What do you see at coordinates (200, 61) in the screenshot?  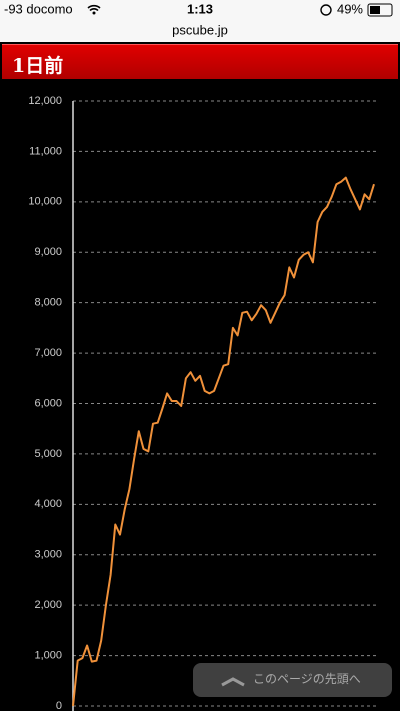 I see `header: 1日前` at bounding box center [200, 61].